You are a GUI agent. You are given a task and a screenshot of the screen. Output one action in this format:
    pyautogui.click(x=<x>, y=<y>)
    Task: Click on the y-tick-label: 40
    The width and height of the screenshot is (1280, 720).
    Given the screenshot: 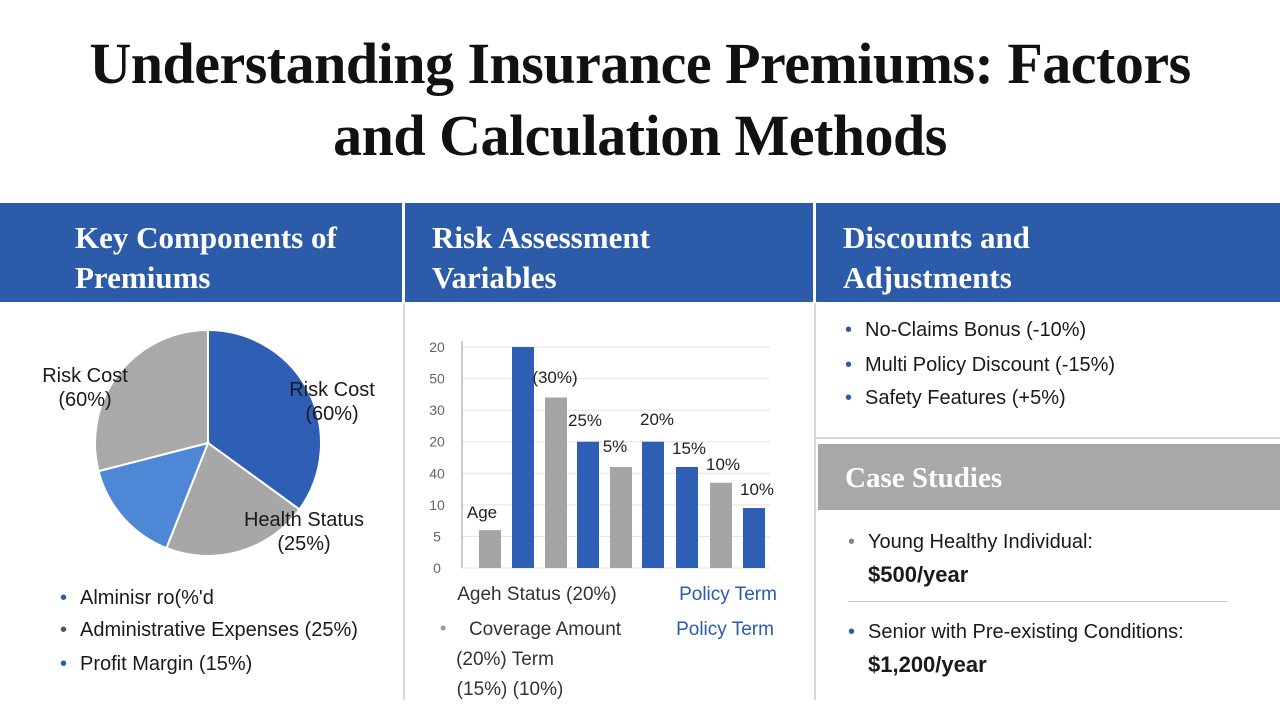 What is the action you would take?
    pyautogui.click(x=437, y=473)
    